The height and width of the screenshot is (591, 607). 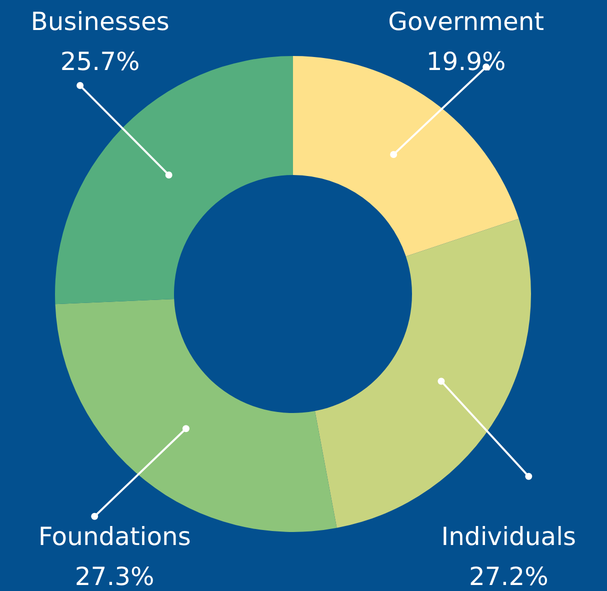 What do you see at coordinates (114, 536) in the screenshot?
I see `slice-label: Foundations` at bounding box center [114, 536].